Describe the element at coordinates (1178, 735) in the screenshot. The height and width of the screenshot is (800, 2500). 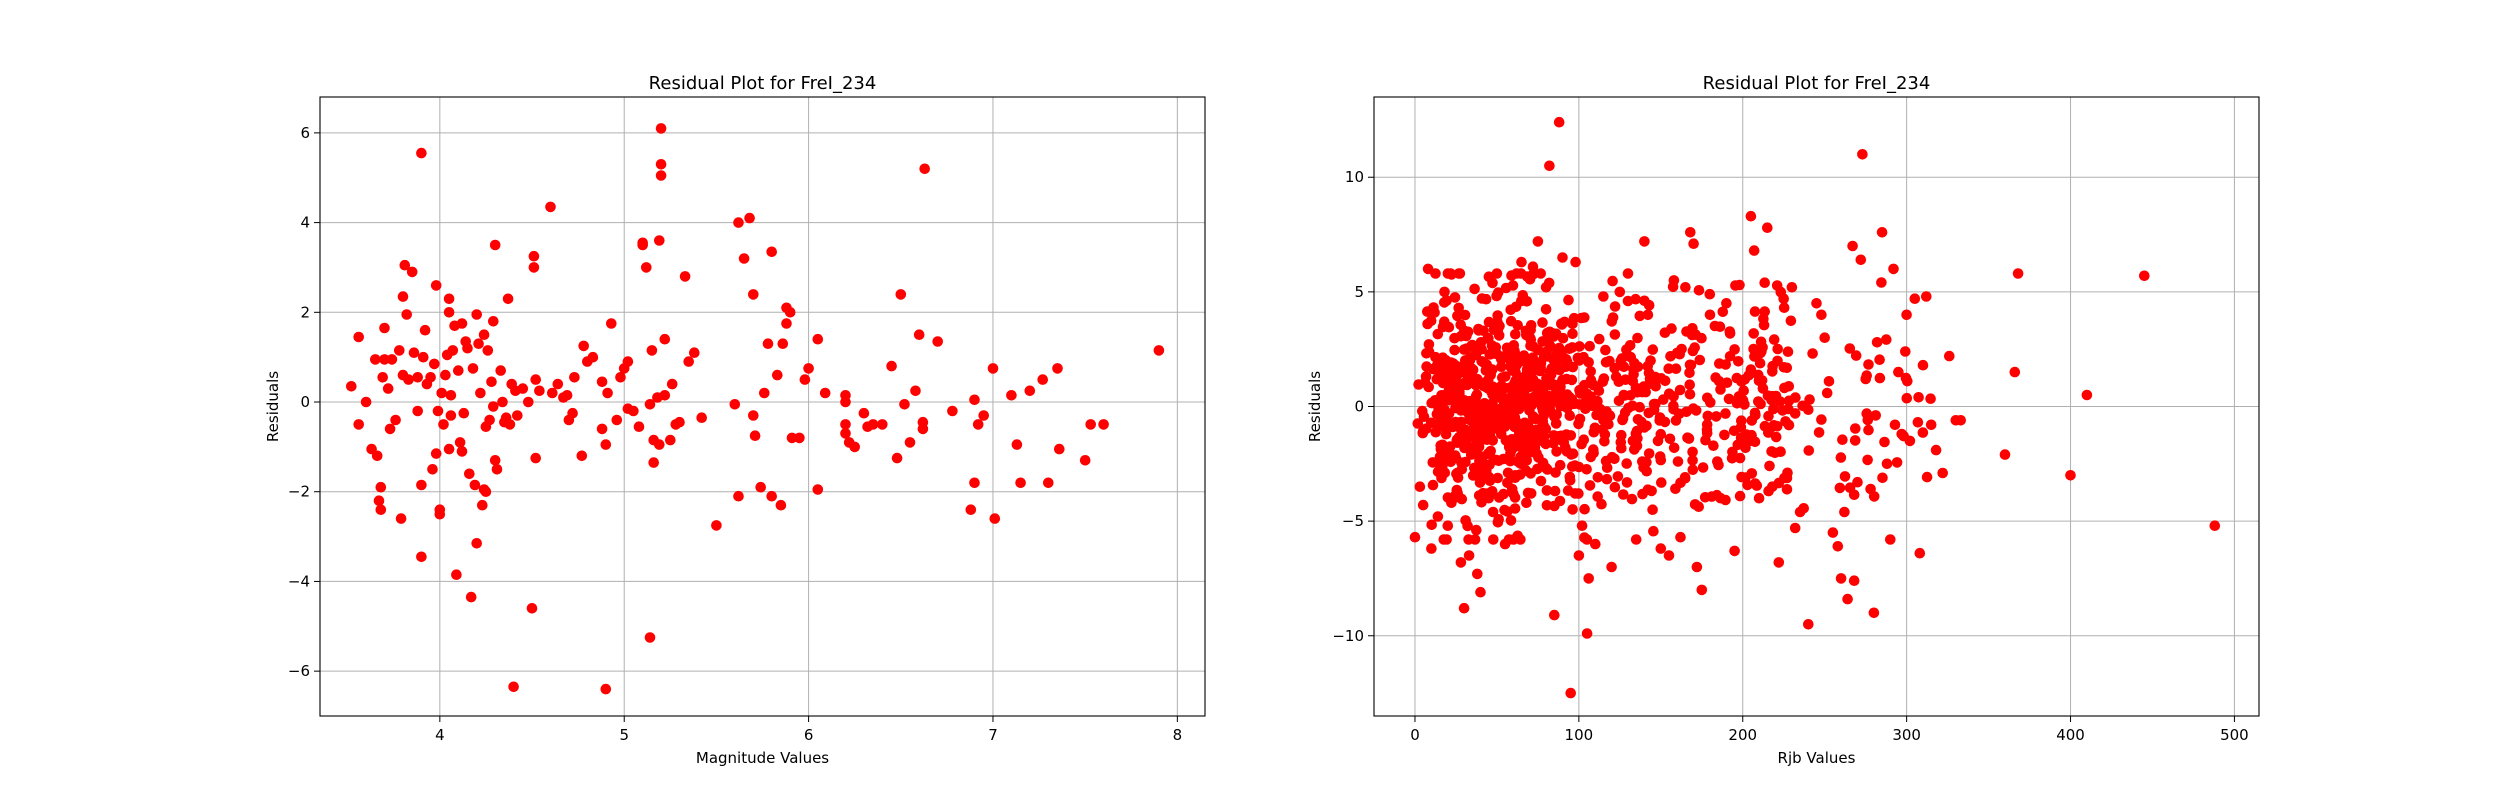
I see `x-tick-label: 8` at that location.